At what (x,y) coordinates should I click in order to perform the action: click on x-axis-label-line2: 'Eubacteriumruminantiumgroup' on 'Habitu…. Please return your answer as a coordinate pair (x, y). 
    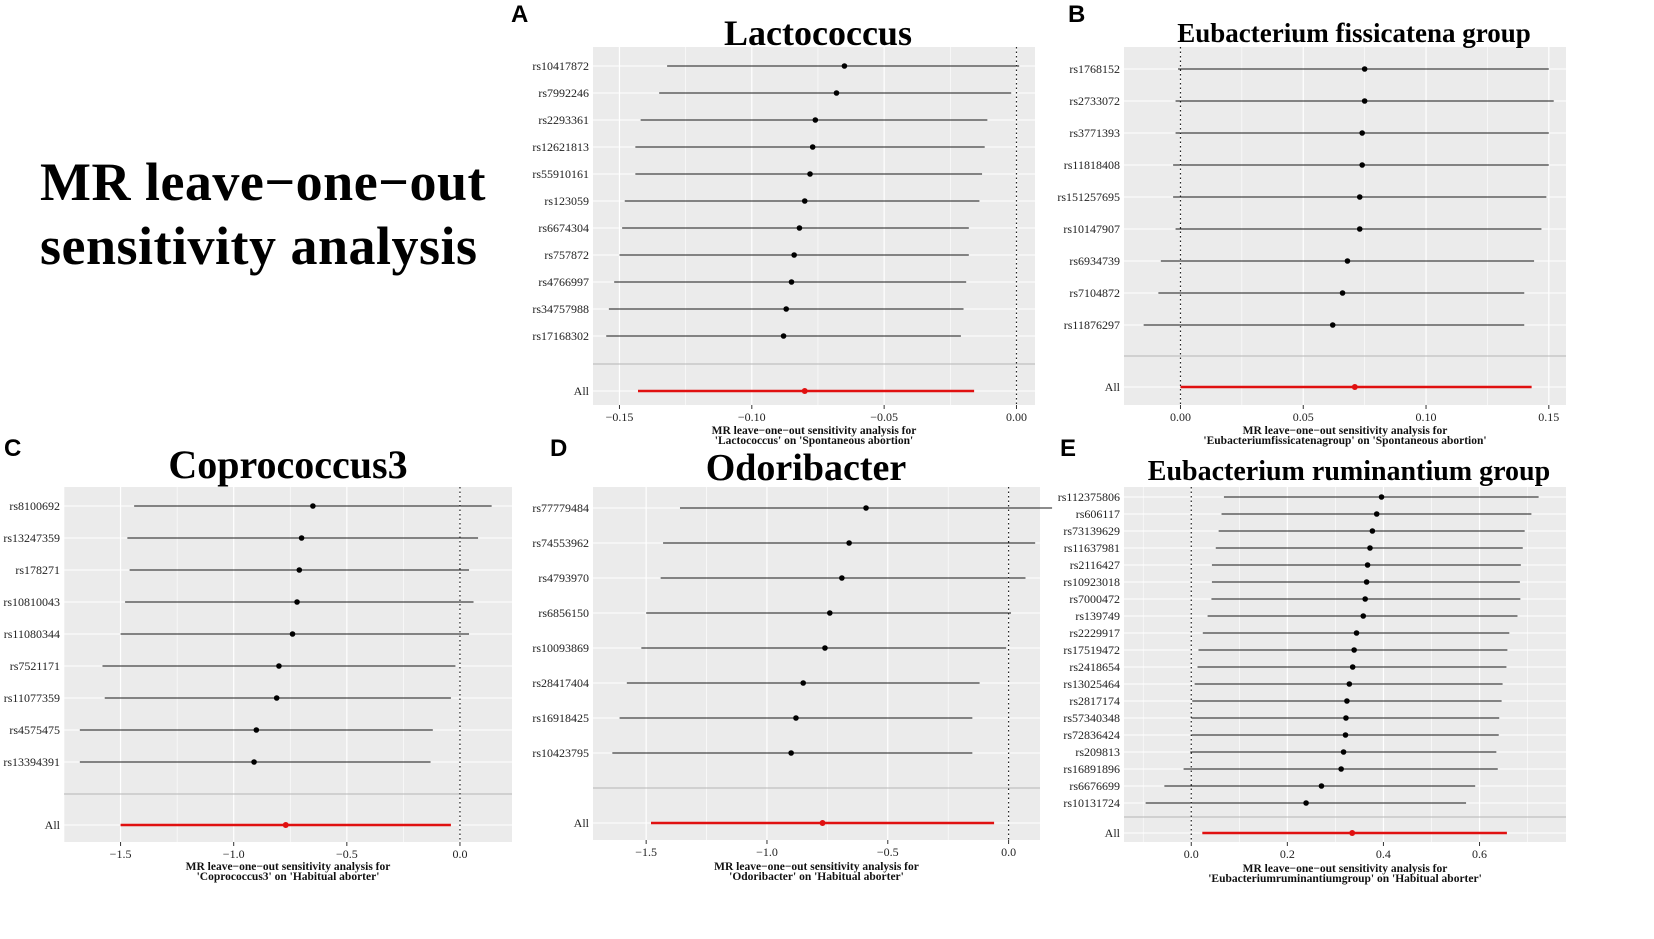
    Looking at the image, I should click on (1345, 879).